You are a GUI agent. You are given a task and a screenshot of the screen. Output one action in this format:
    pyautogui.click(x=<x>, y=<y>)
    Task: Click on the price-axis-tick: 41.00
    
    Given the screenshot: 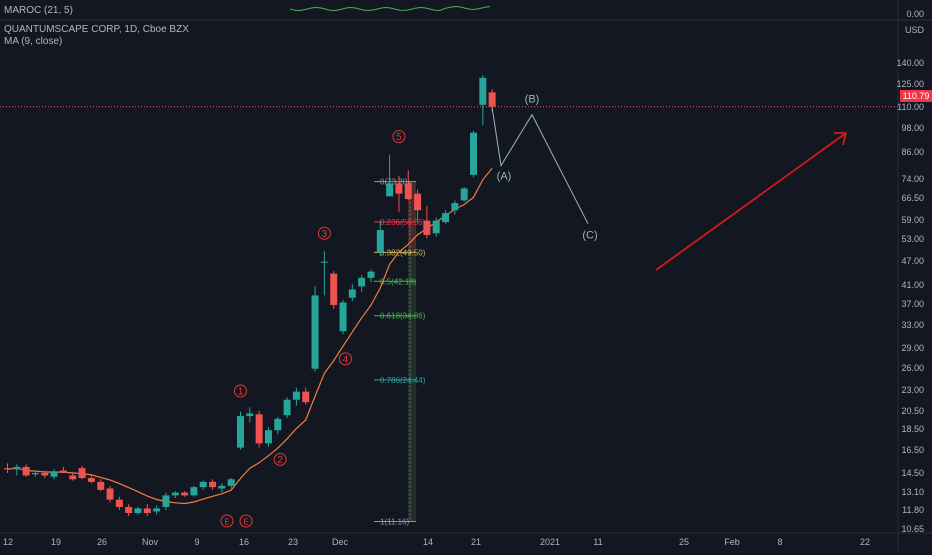 What is the action you would take?
    pyautogui.click(x=912, y=285)
    